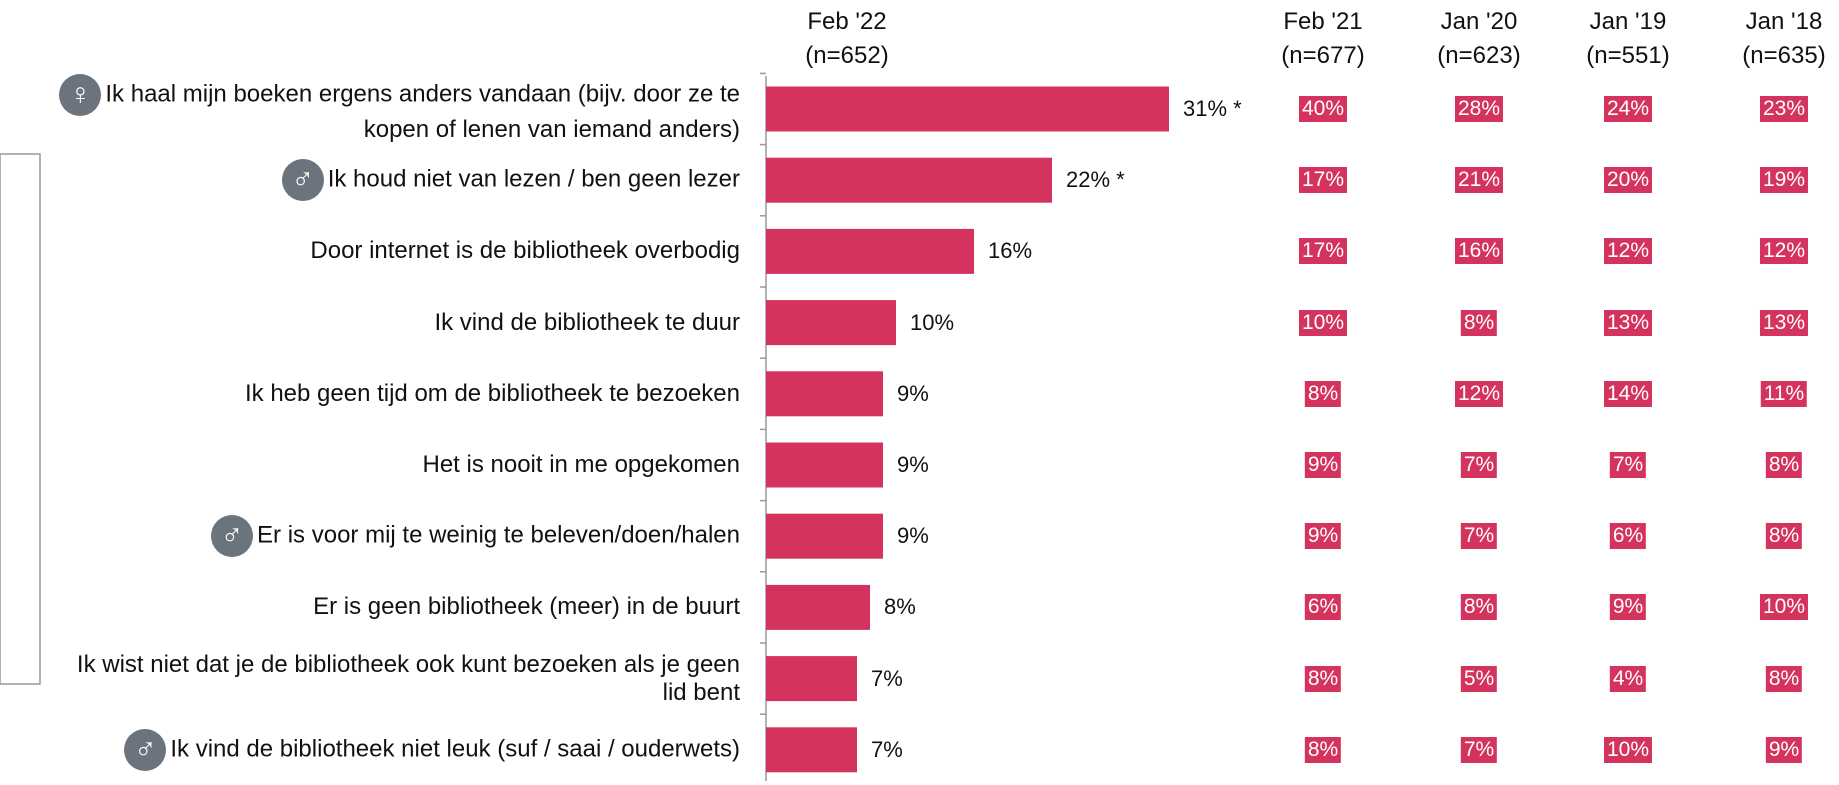  Describe the element at coordinates (1479, 55) in the screenshot. I see `column-sample: (n=623)` at that location.